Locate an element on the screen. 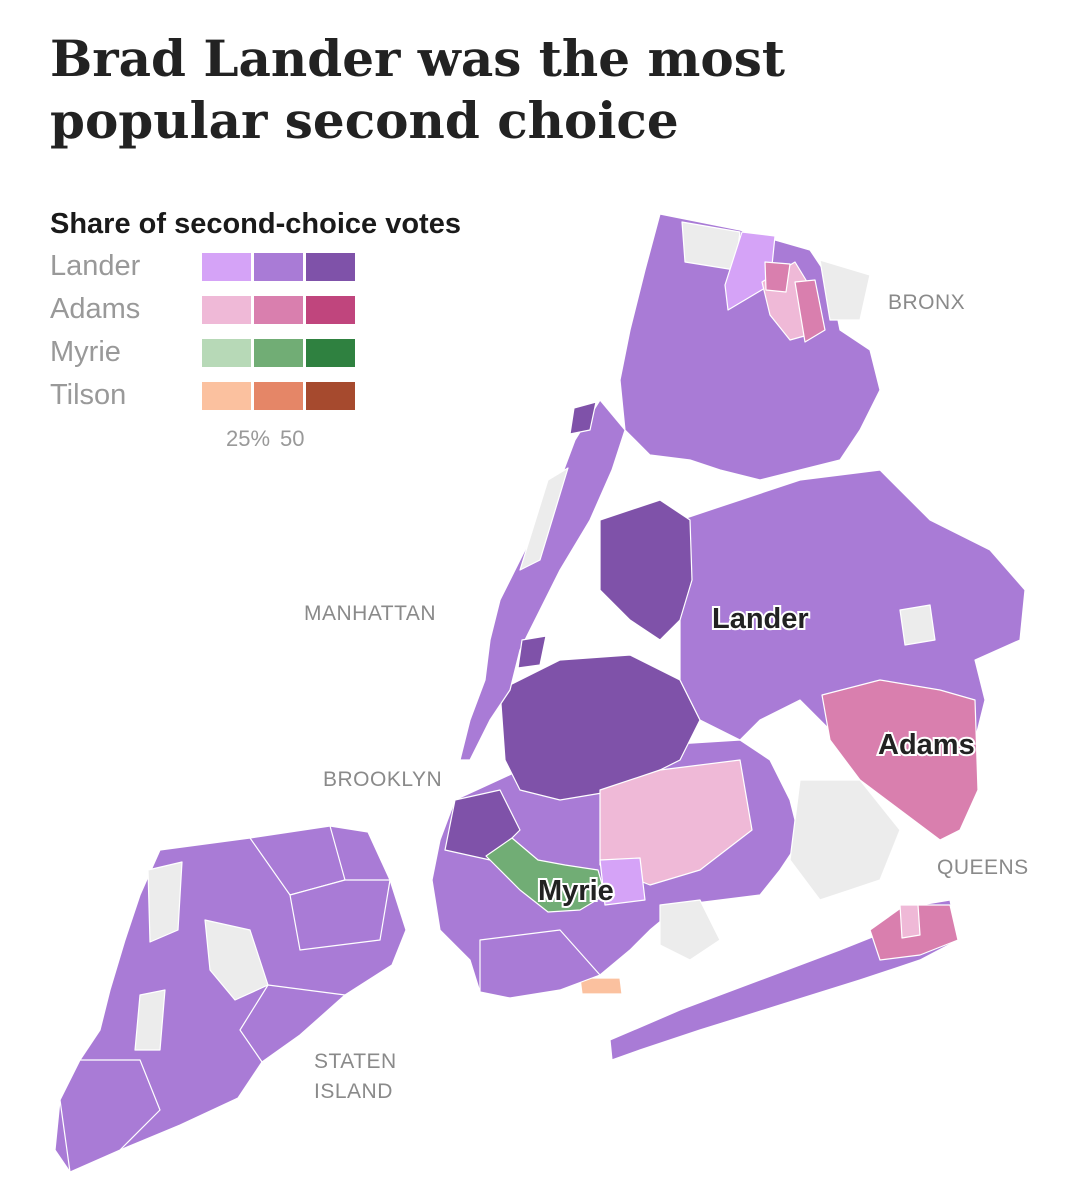  swatch-lander-mid is located at coordinates (278, 267).